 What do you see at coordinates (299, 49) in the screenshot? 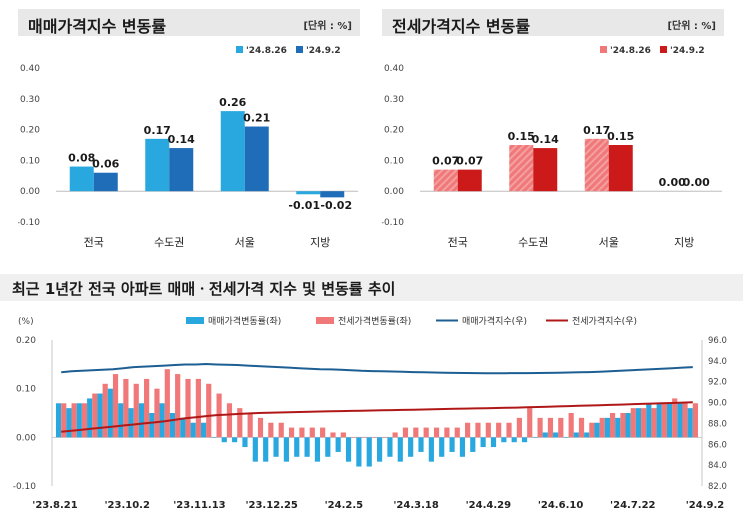
I see `sale-legend-swatch-curr` at bounding box center [299, 49].